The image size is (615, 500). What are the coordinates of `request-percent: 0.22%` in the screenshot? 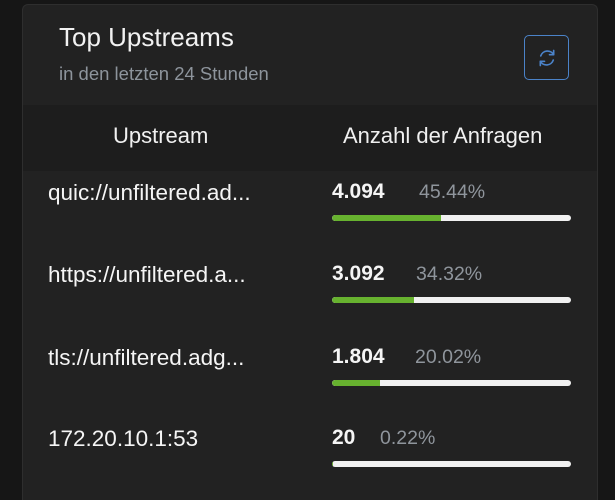 It's located at (408, 438).